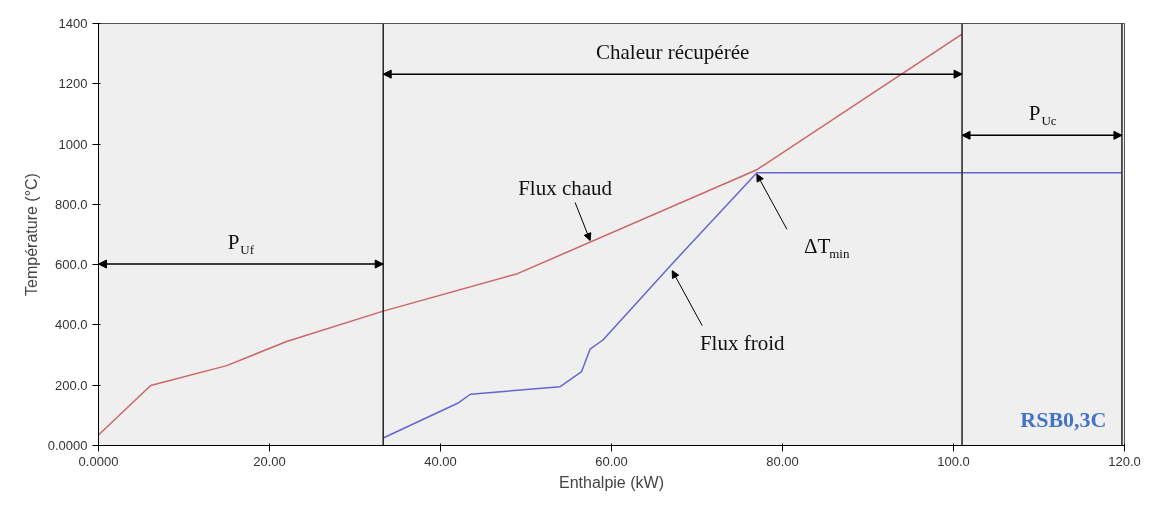 The width and height of the screenshot is (1152, 511). I want to click on x-tick-label: 120.0, so click(1124, 461).